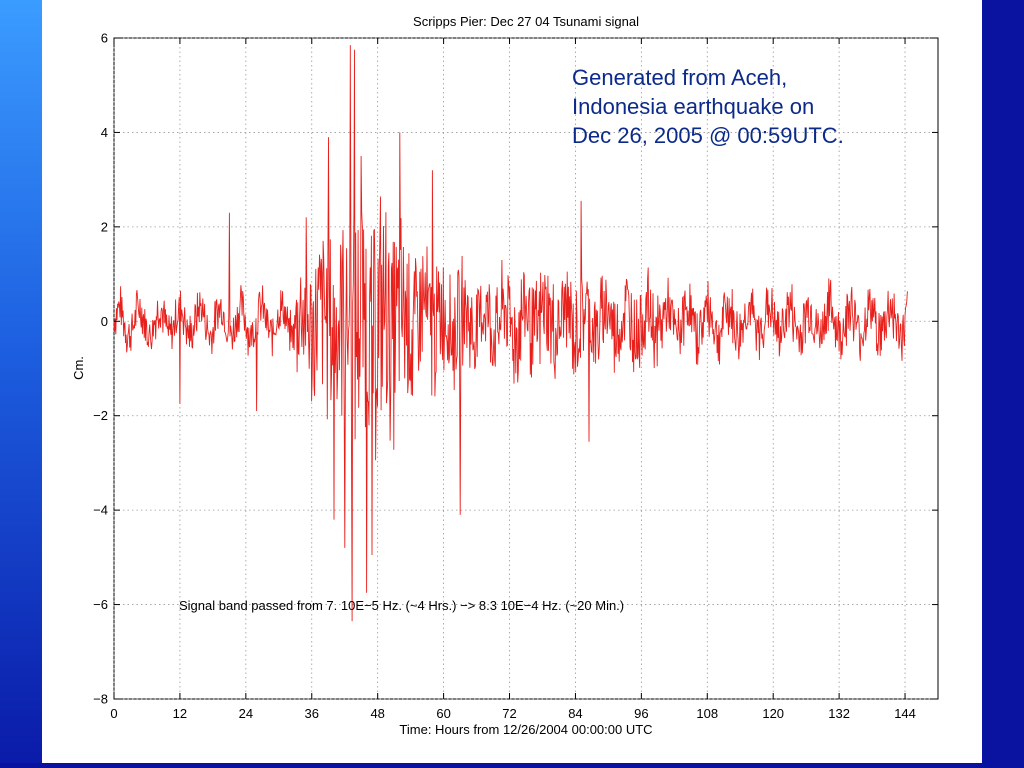  What do you see at coordinates (104, 38) in the screenshot?
I see `y-tick-label: 6` at bounding box center [104, 38].